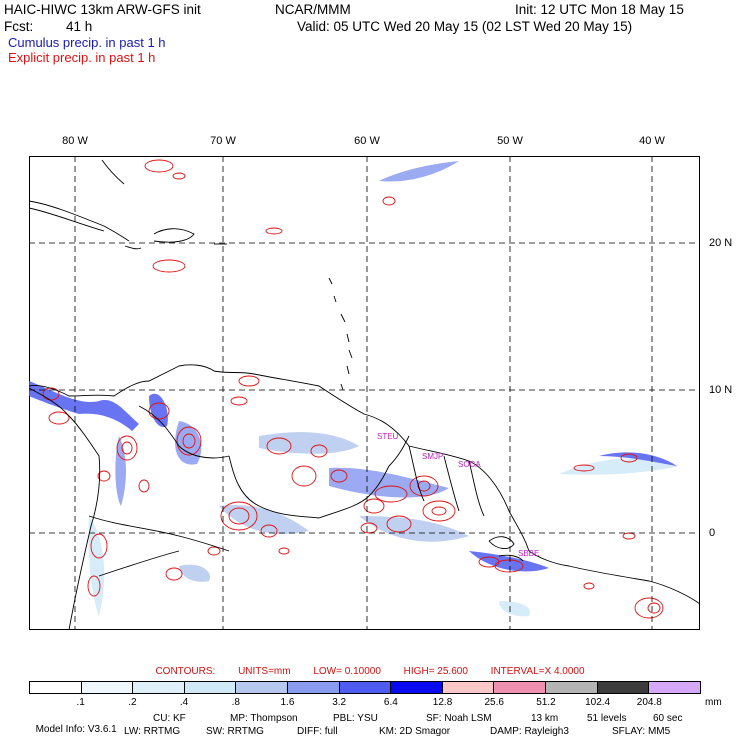 This screenshot has height=740, width=740. I want to click on org-label: NCAR/MMM, so click(313, 9).